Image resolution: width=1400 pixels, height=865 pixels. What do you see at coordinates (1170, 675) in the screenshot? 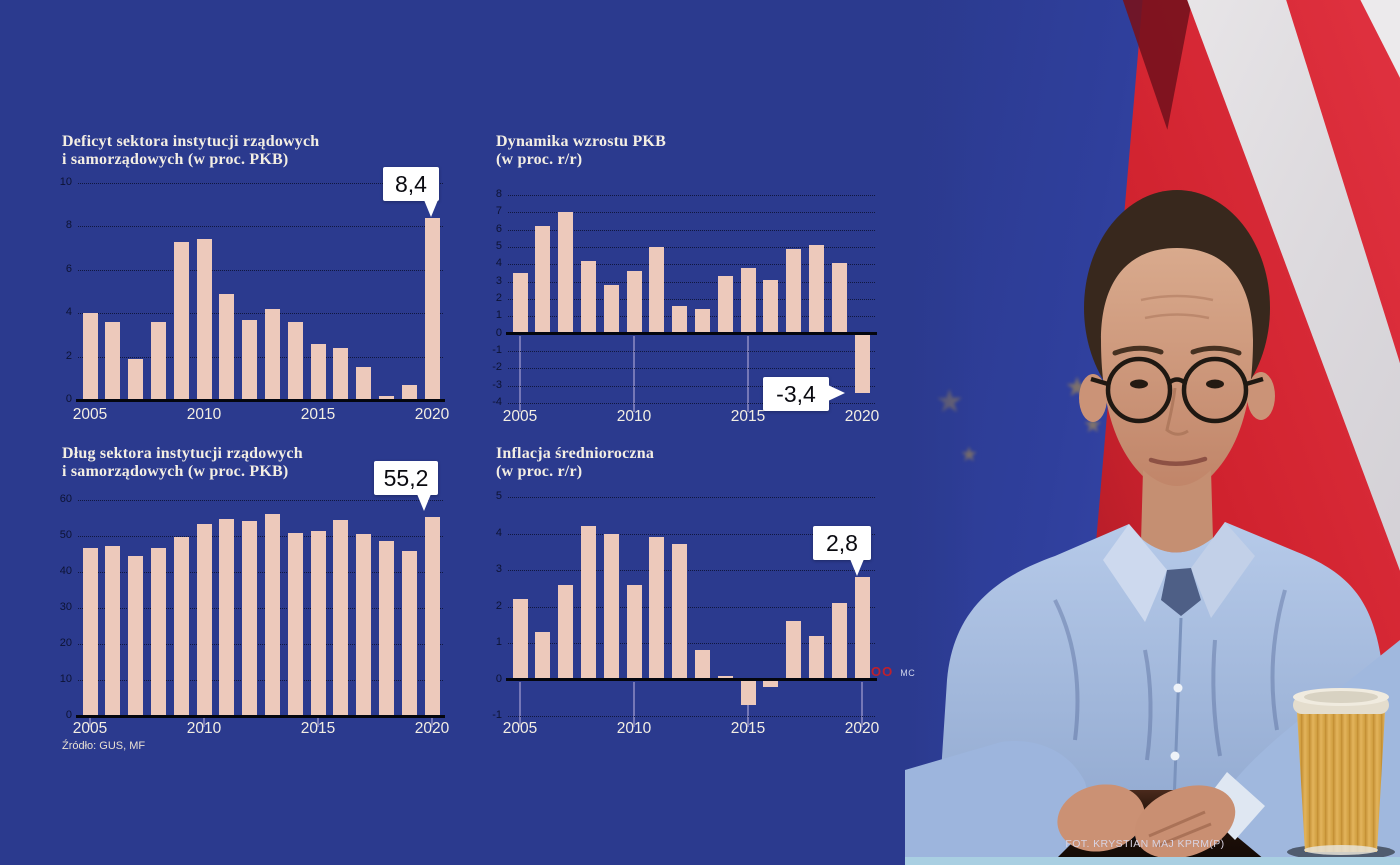
I see `person-shirt-wrinkles` at bounding box center [1170, 675].